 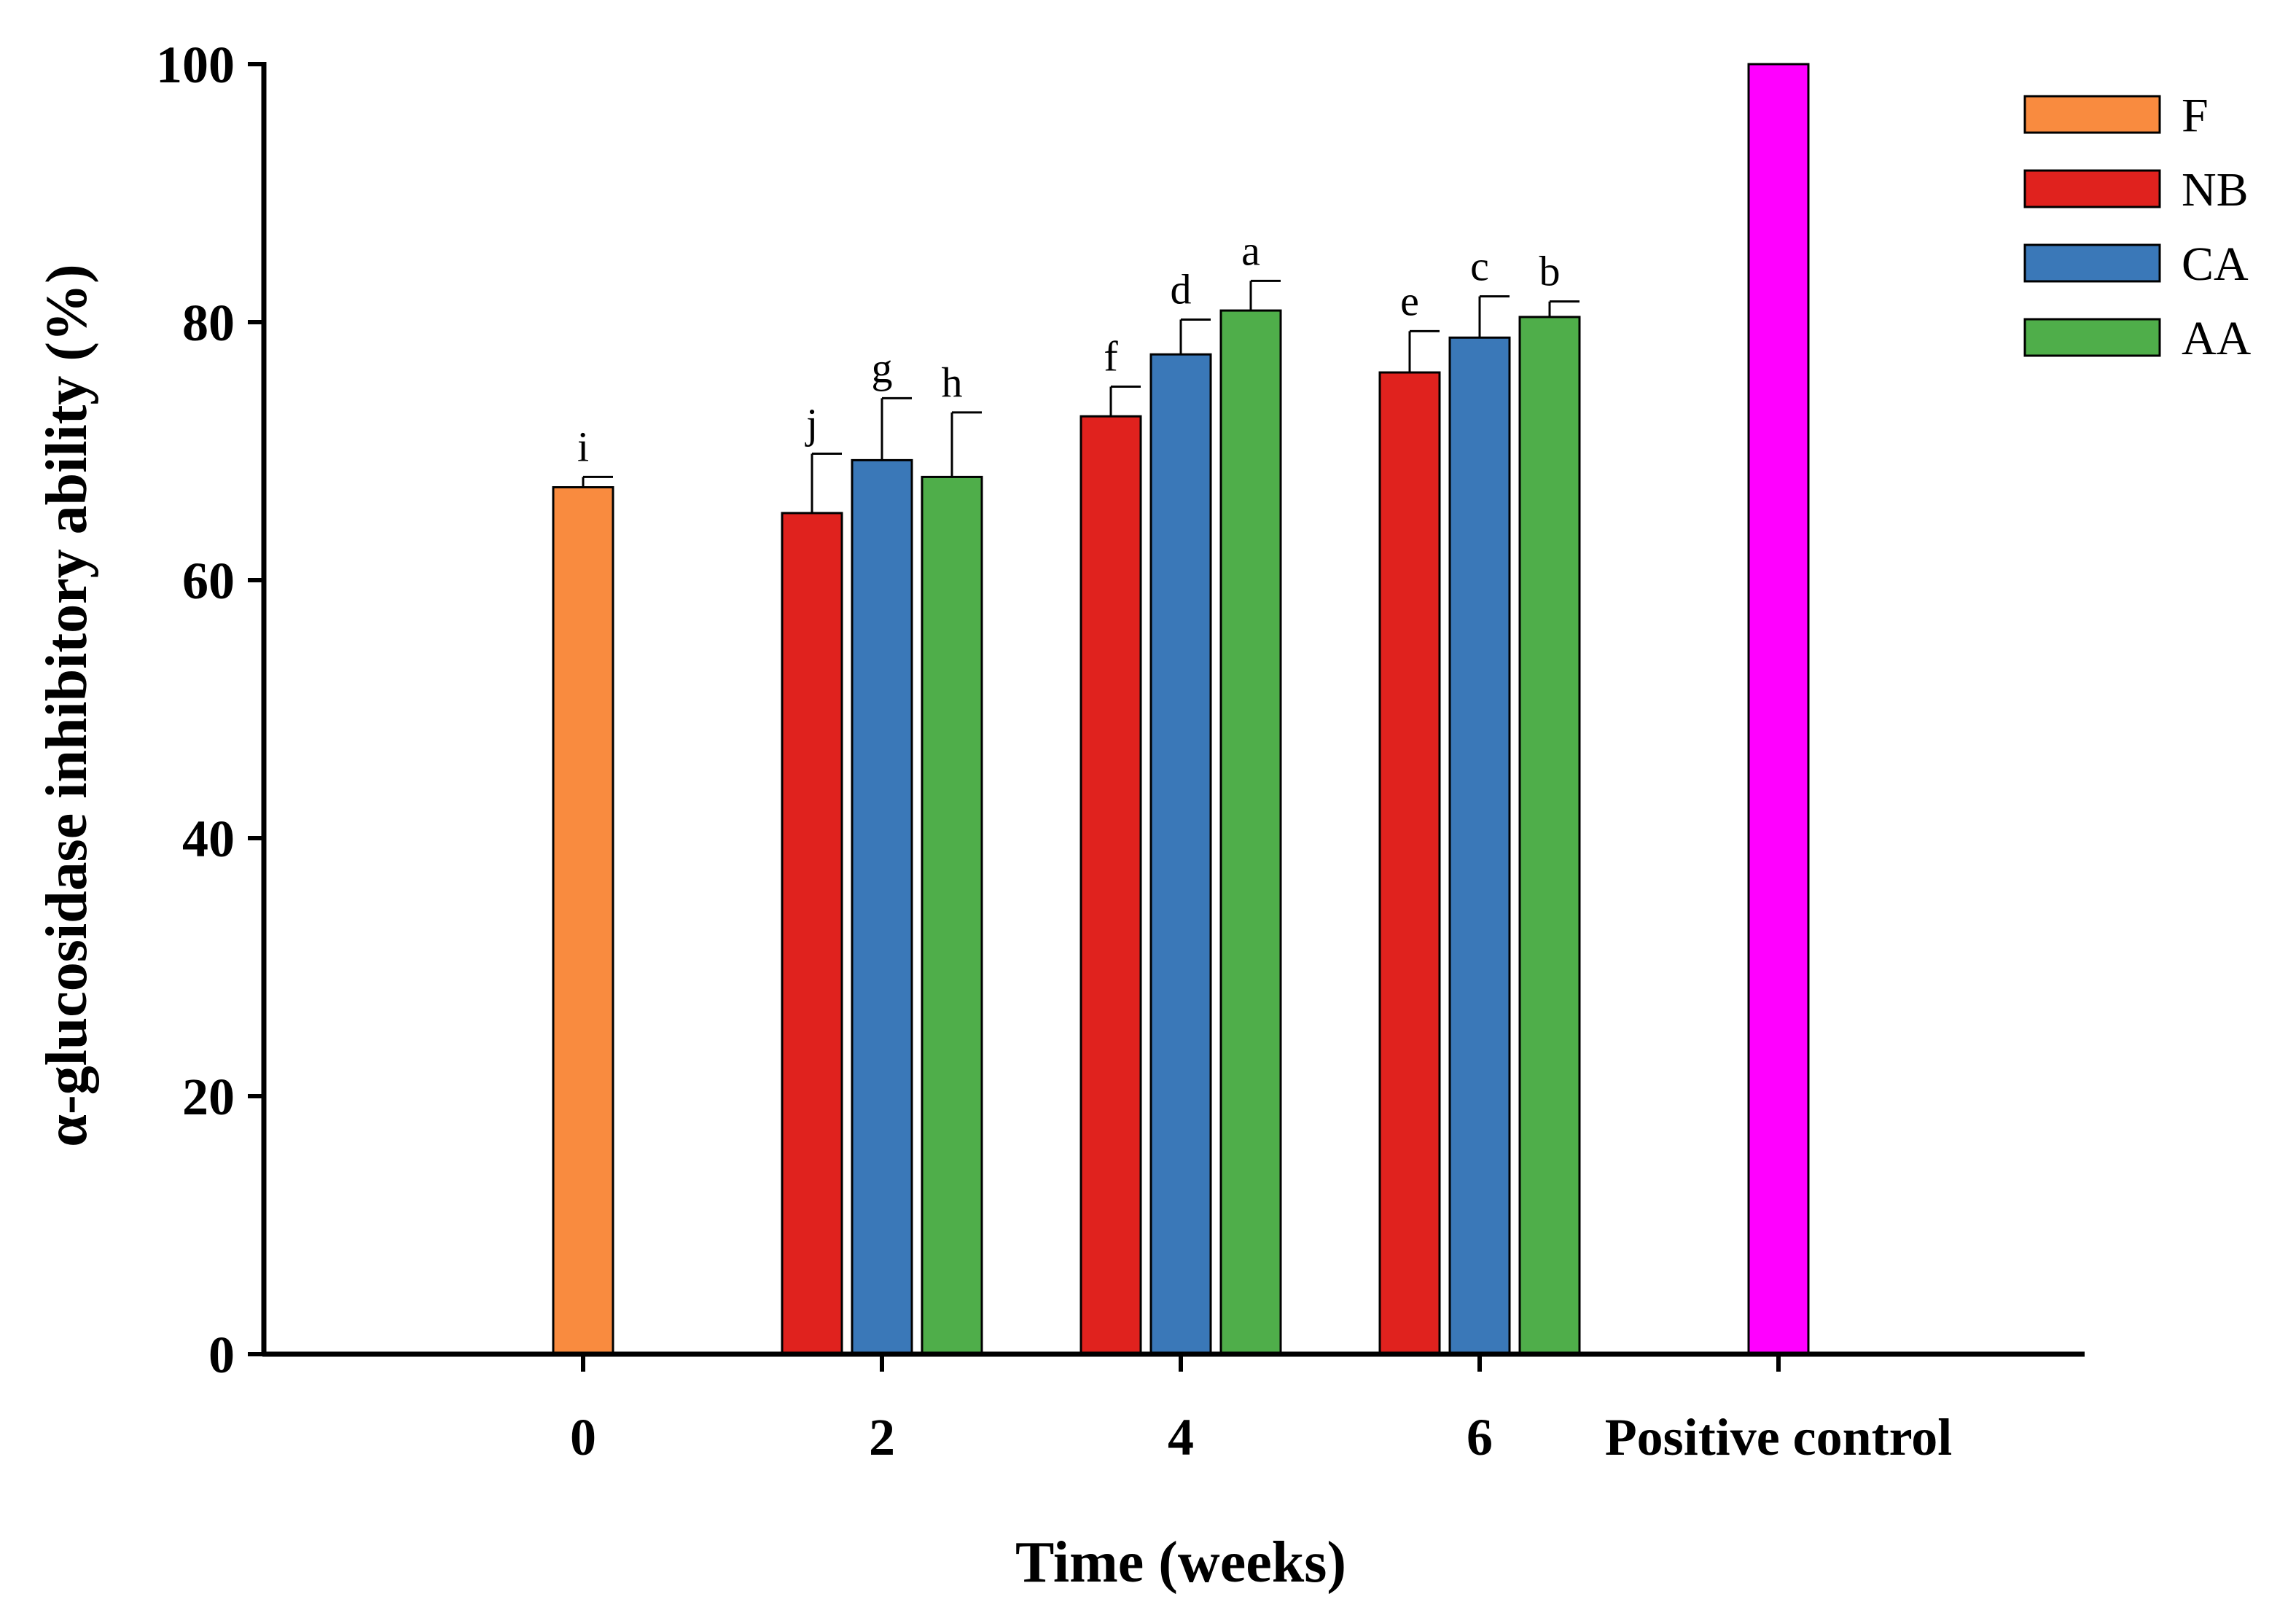 I want to click on significance-label-2-aa: h, so click(x=953, y=382).